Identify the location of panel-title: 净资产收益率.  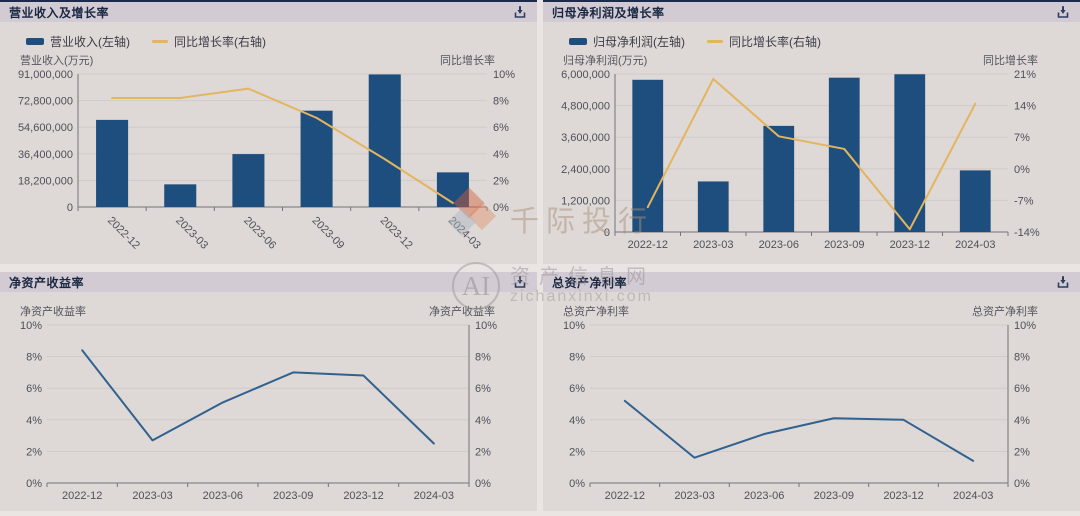
(47, 282).